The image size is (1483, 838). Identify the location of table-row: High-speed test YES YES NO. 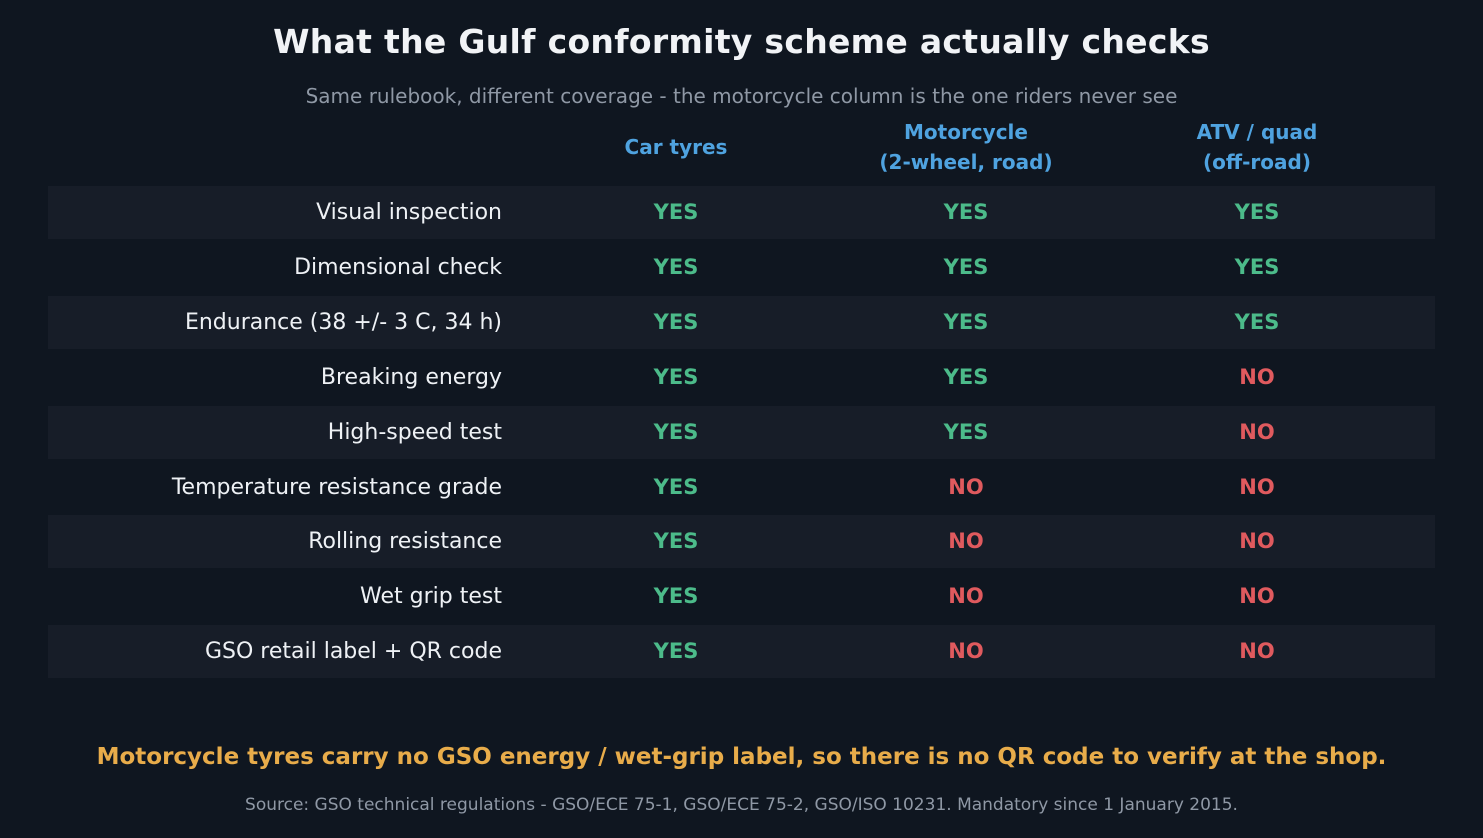
(741, 432).